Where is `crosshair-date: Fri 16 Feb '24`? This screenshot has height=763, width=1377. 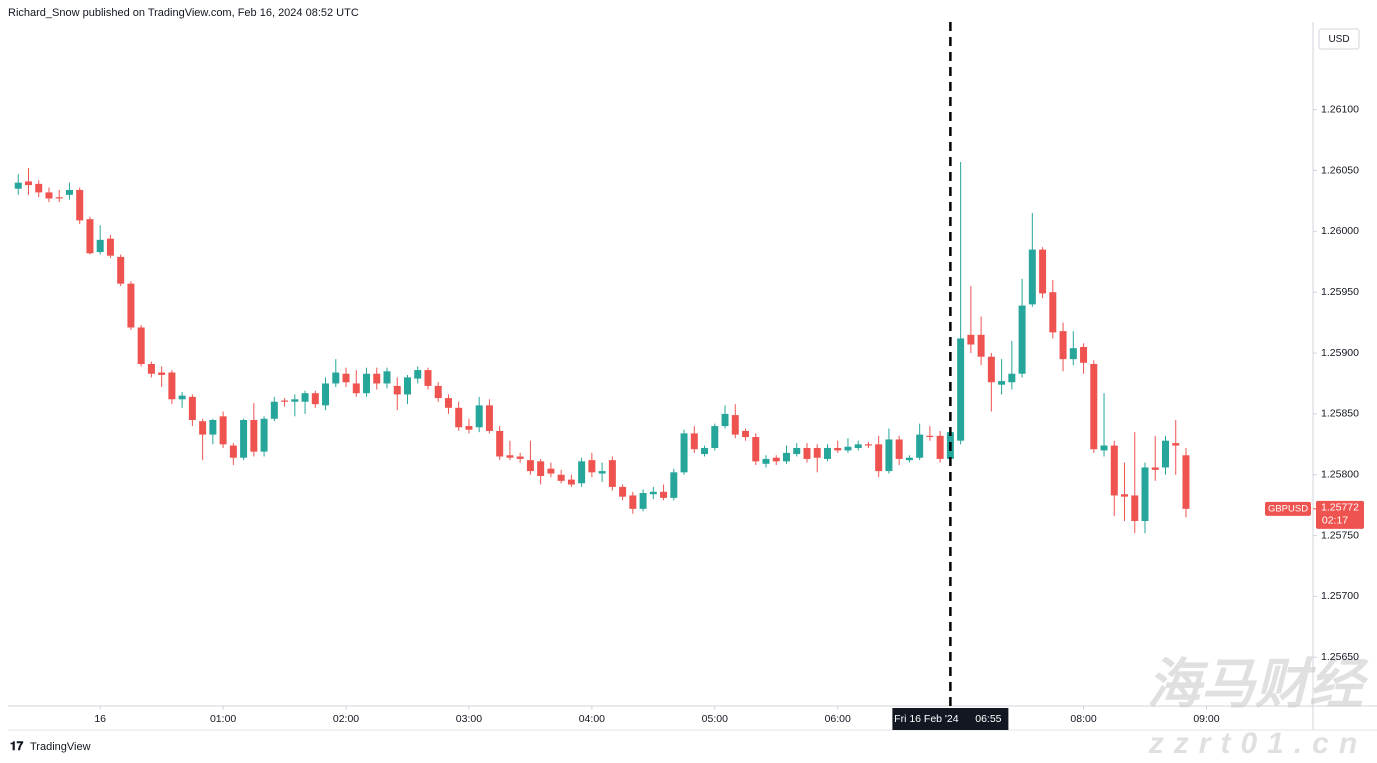
crosshair-date: Fri 16 Feb '24 is located at coordinates (926, 719).